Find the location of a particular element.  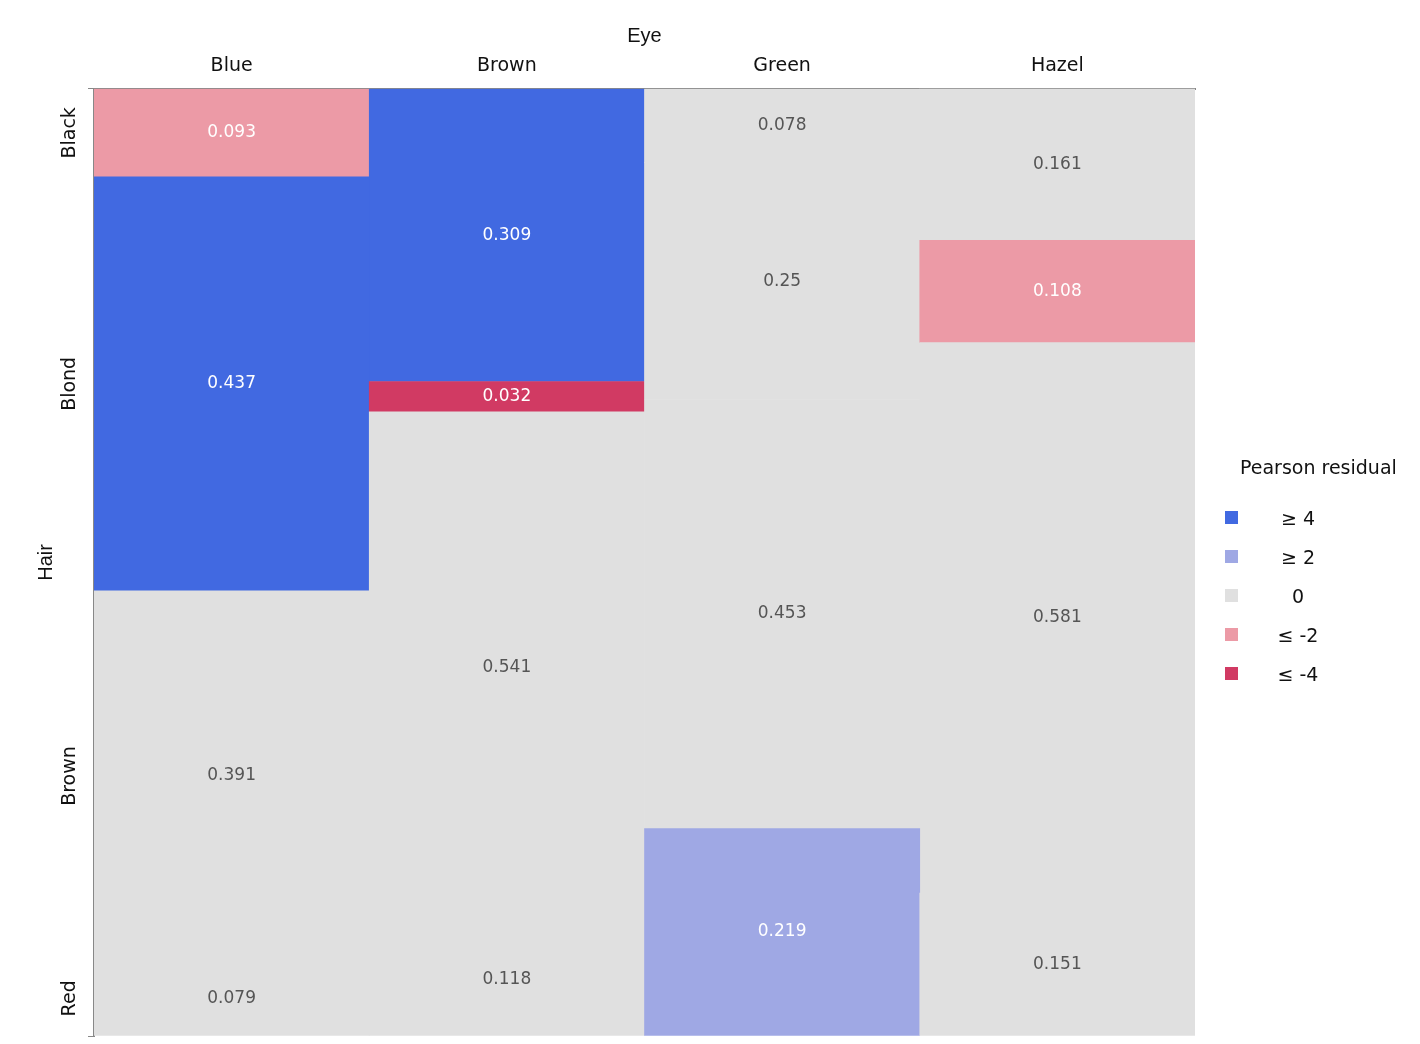

data-label: 0.219 is located at coordinates (782, 930).